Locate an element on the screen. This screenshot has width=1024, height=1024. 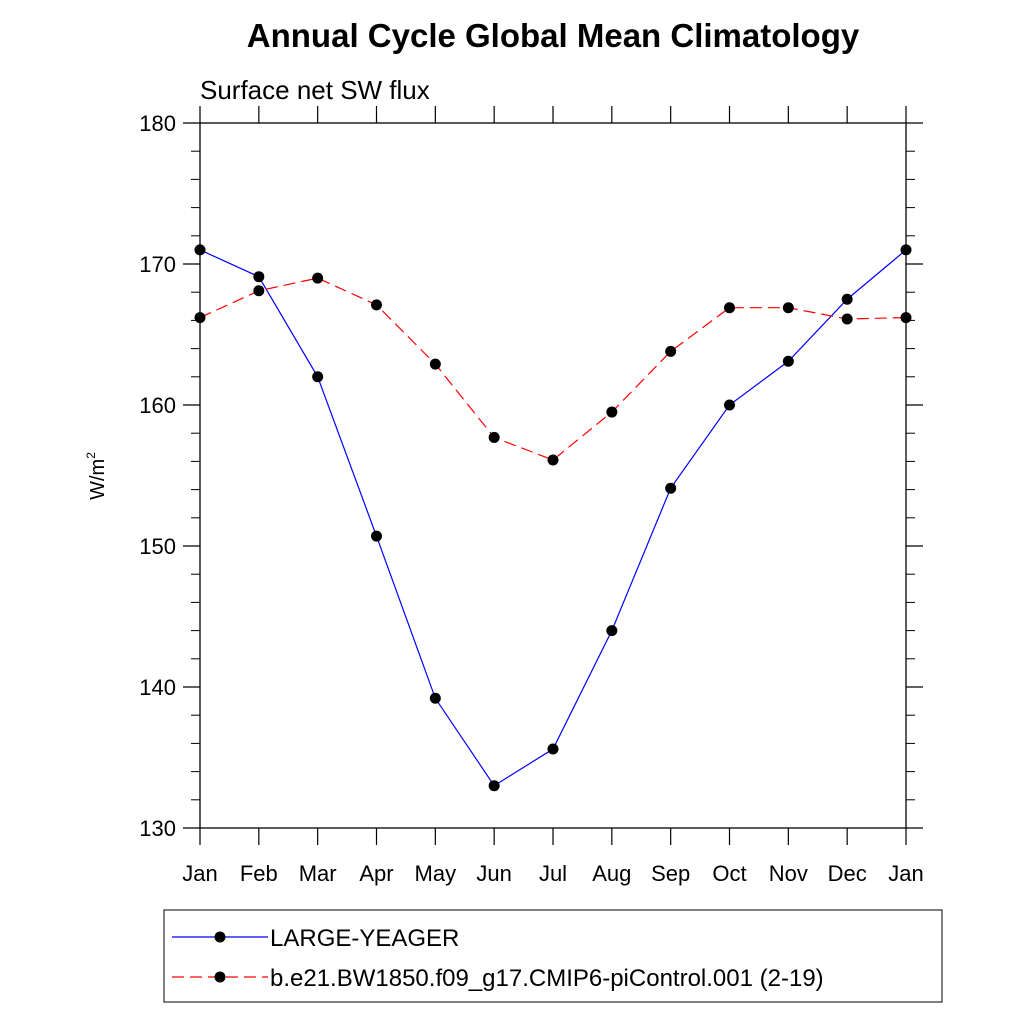
chart-title: Annual Cycle Global Mean Climatology is located at coordinates (553, 35).